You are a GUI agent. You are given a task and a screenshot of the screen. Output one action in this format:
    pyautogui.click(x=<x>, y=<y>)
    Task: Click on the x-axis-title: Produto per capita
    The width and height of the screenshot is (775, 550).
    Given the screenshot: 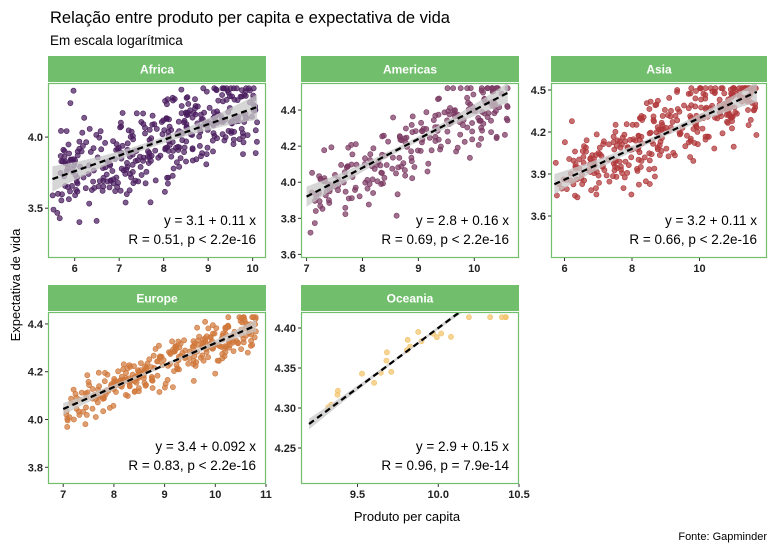 What is the action you would take?
    pyautogui.click(x=407, y=516)
    